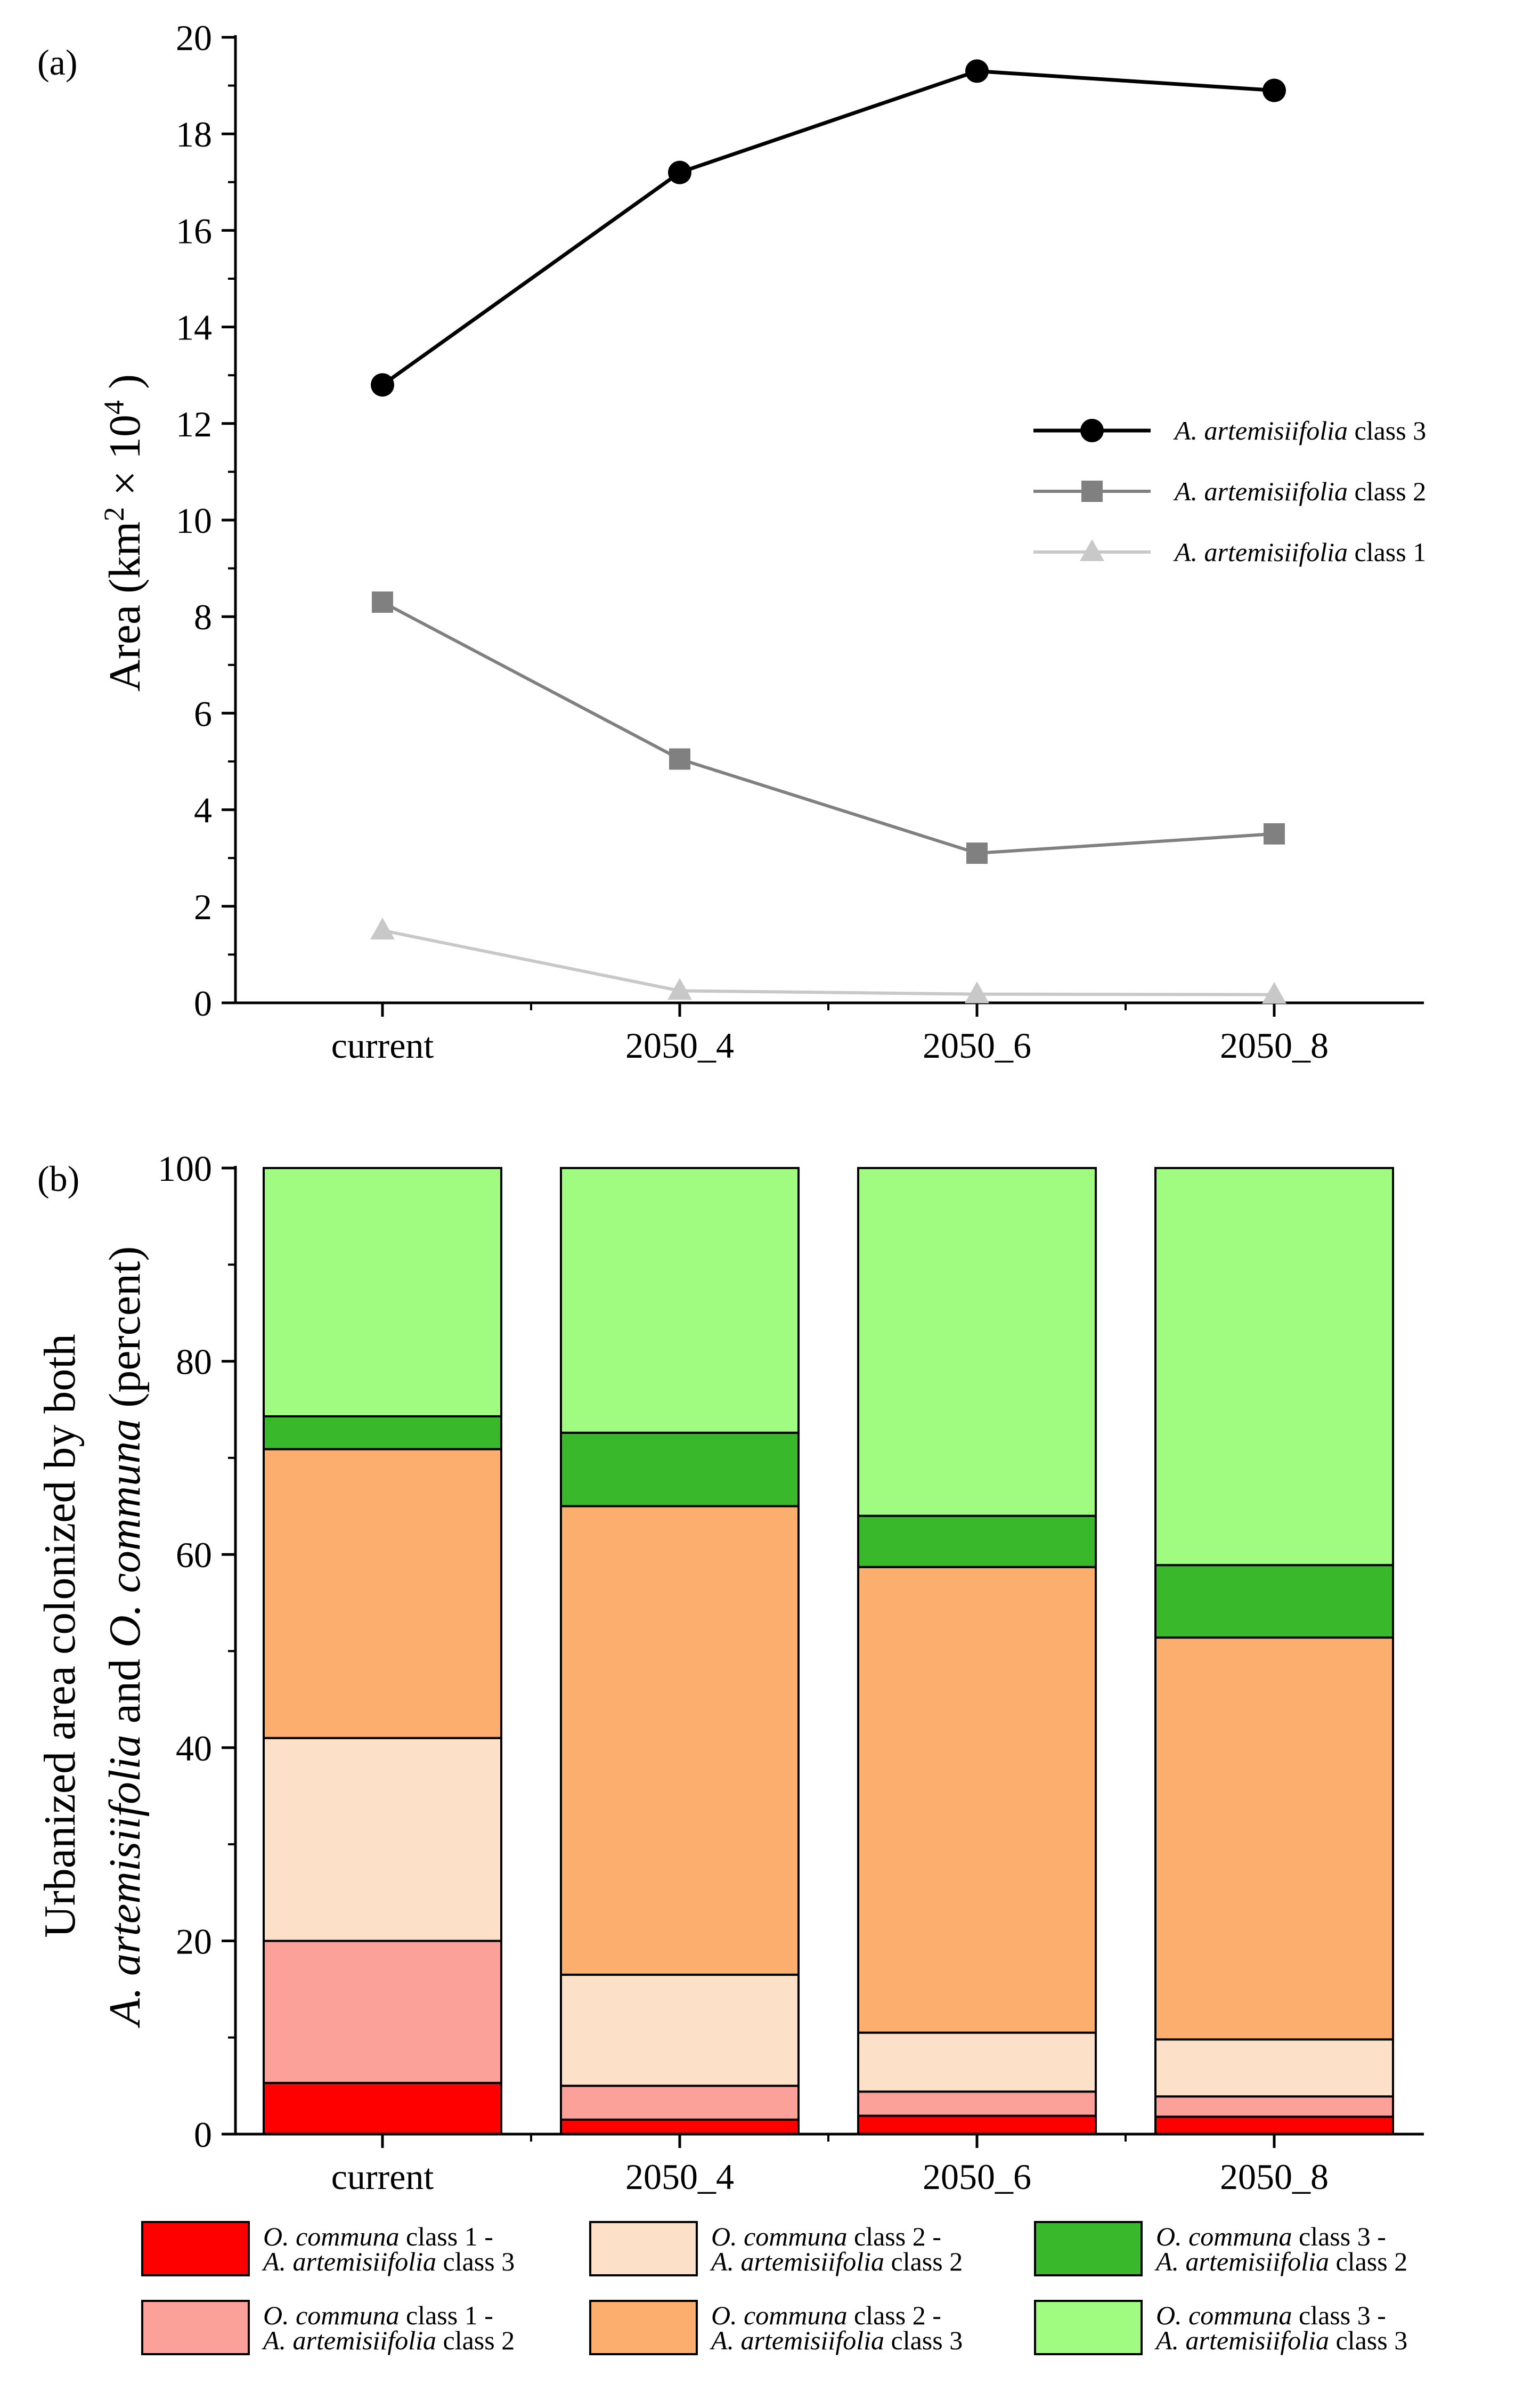 This screenshot has height=2408, width=1515. Describe the element at coordinates (203, 713) in the screenshot. I see `panel-a-y-tick-label: 6` at that location.